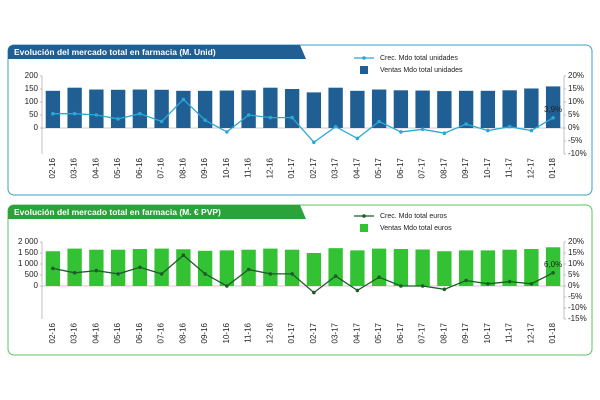 The height and width of the screenshot is (400, 600). What do you see at coordinates (364, 216) in the screenshot?
I see `legend-marker` at bounding box center [364, 216].